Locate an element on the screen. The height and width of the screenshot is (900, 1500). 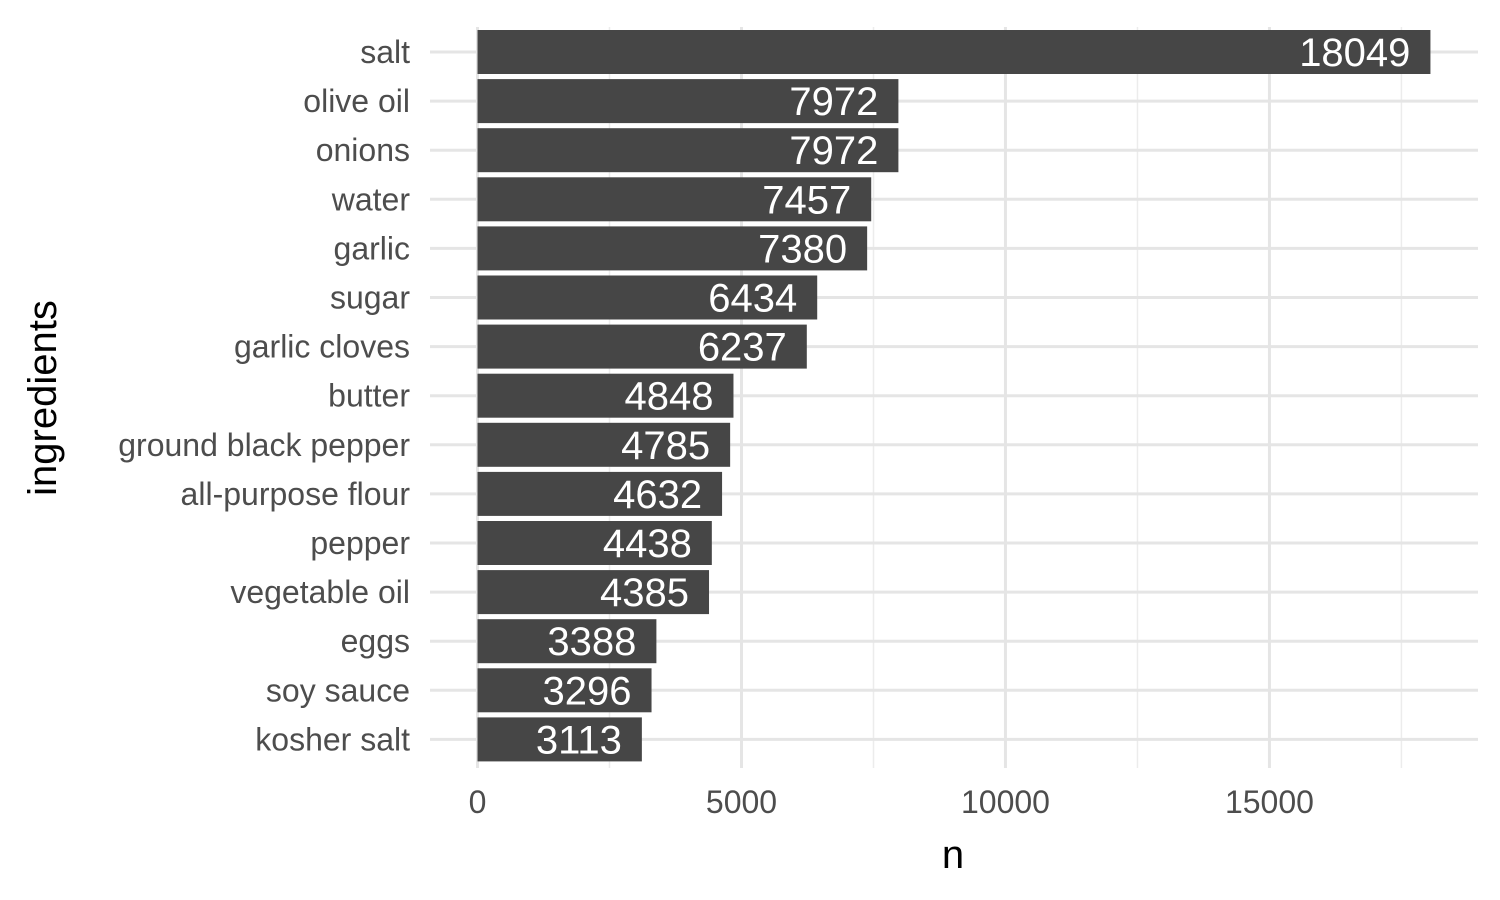
data-label: 4438 is located at coordinates (647, 544).